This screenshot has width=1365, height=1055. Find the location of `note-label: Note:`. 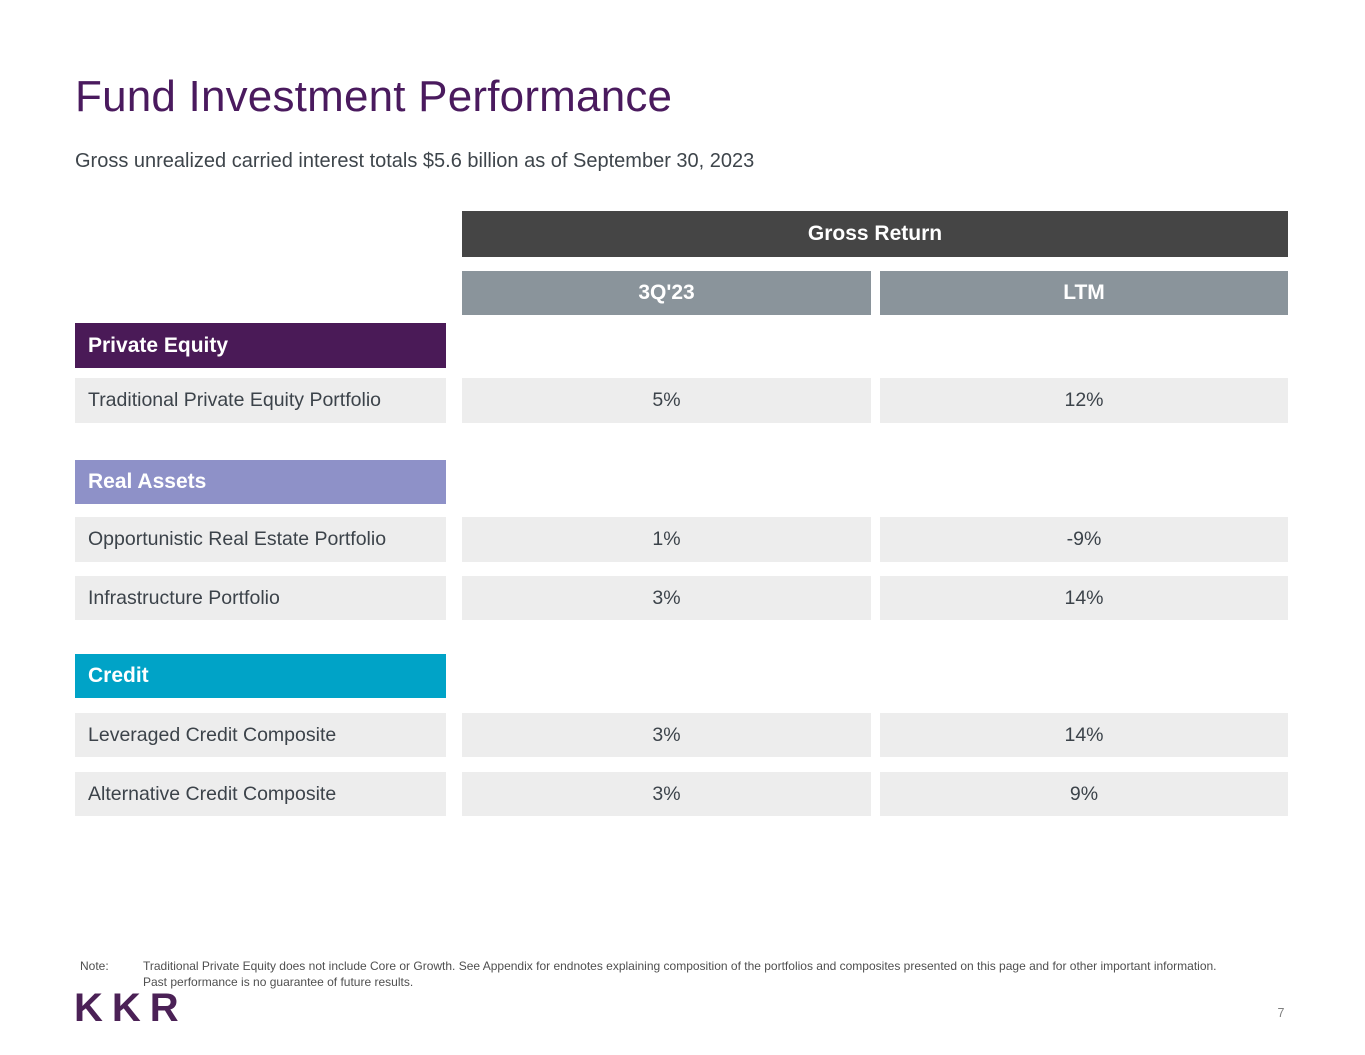

note-label: Note: is located at coordinates (94, 966).